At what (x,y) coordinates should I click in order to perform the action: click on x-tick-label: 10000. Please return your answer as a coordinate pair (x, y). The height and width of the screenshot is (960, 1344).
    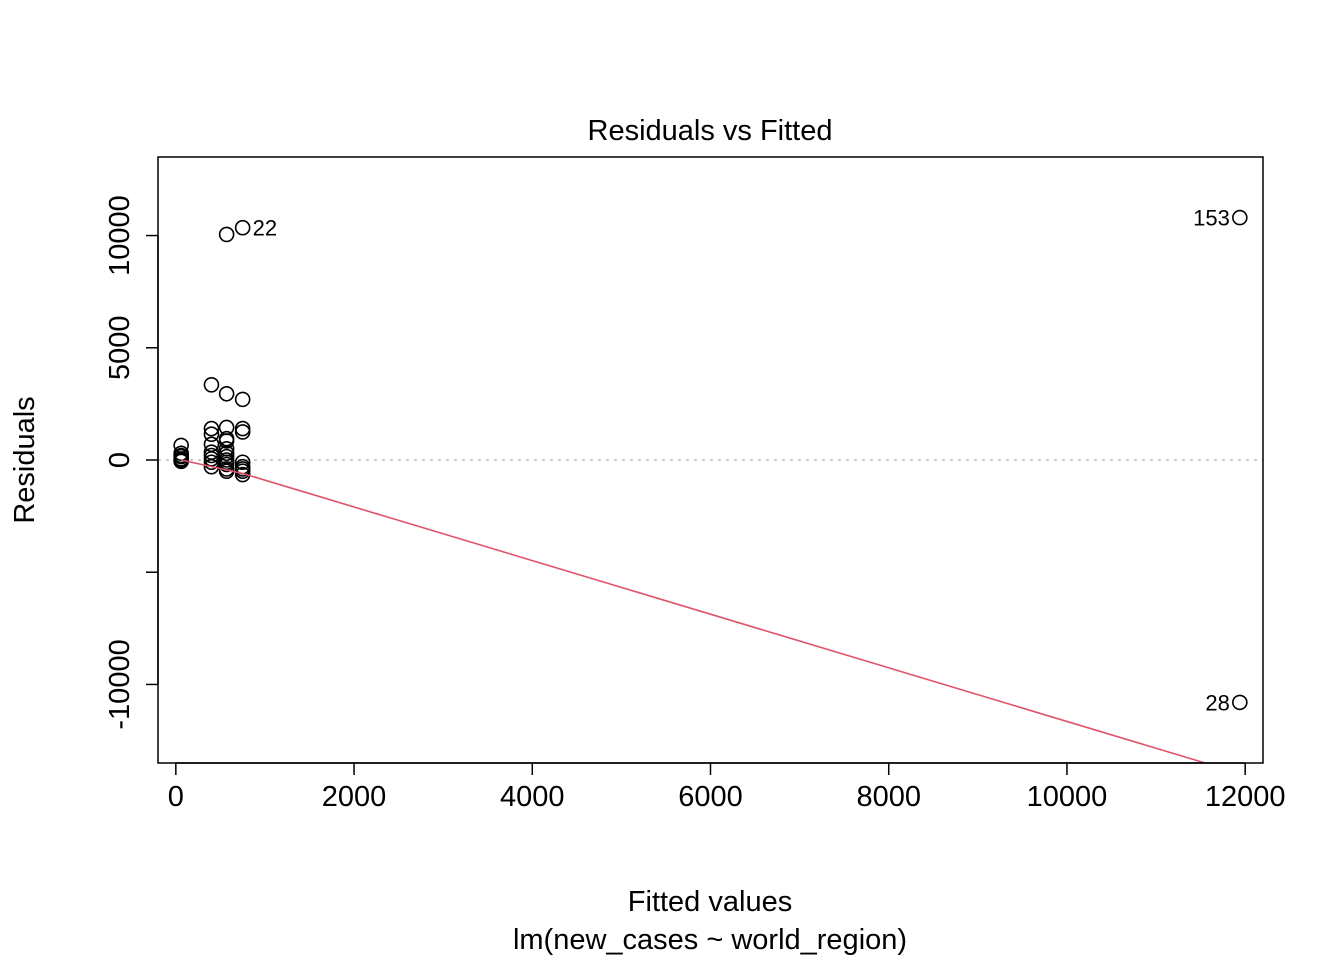
    Looking at the image, I should click on (1067, 797).